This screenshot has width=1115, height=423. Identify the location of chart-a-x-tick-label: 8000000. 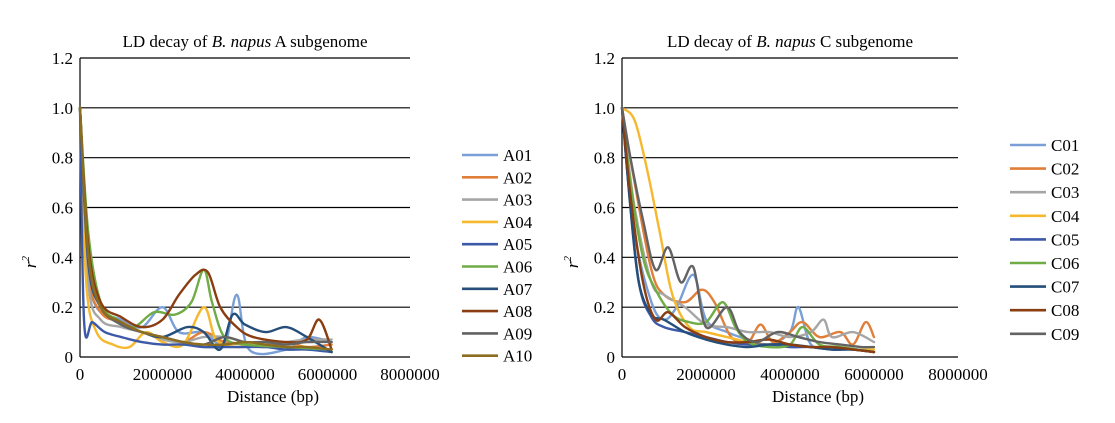
(410, 374).